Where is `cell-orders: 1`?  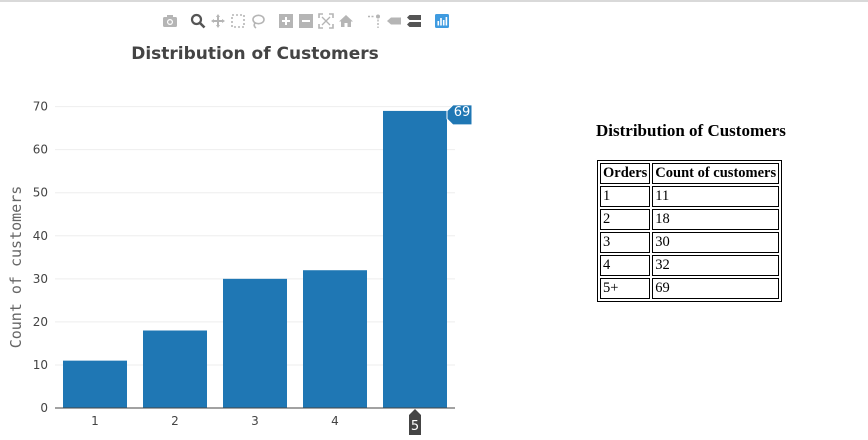 cell-orders: 1 is located at coordinates (625, 196).